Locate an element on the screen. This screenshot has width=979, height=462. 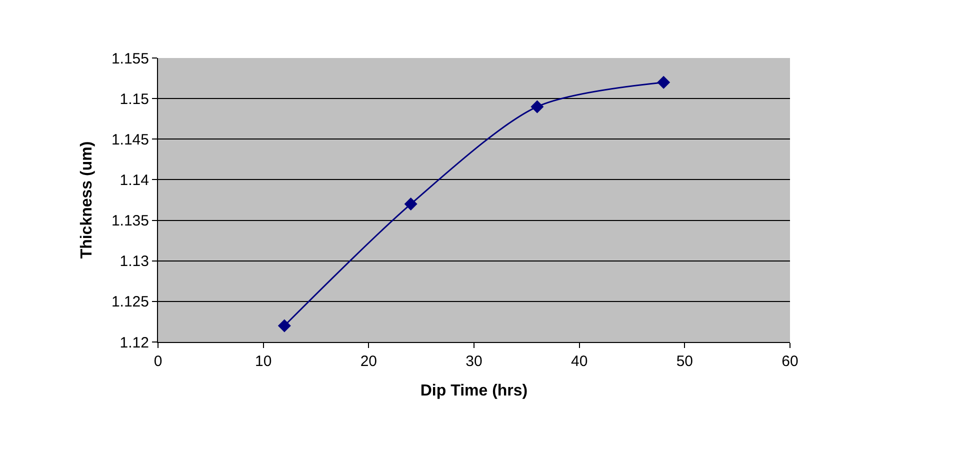
y-tick-label: 1.15 is located at coordinates (134, 99).